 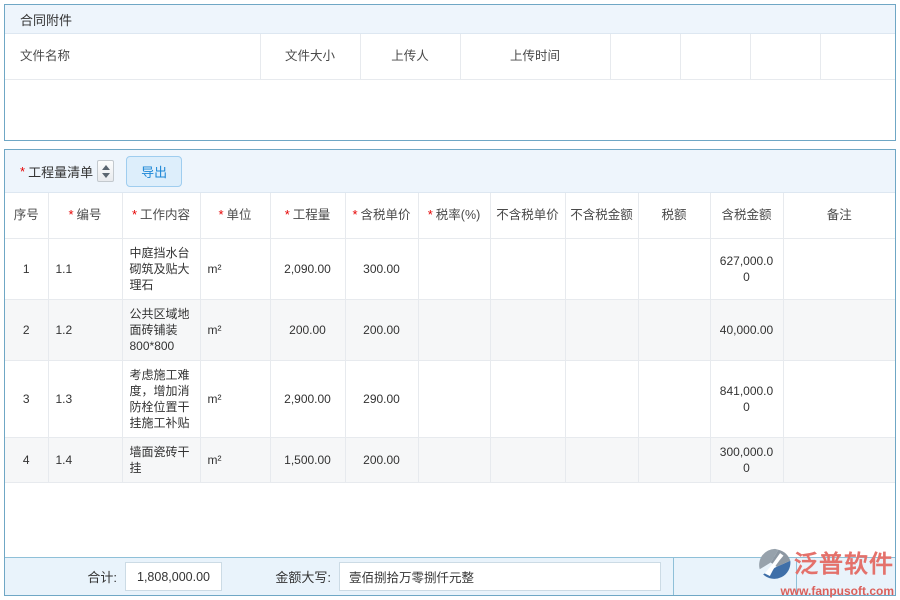 I want to click on boq-column-label: 不含税金额, so click(x=601, y=214).